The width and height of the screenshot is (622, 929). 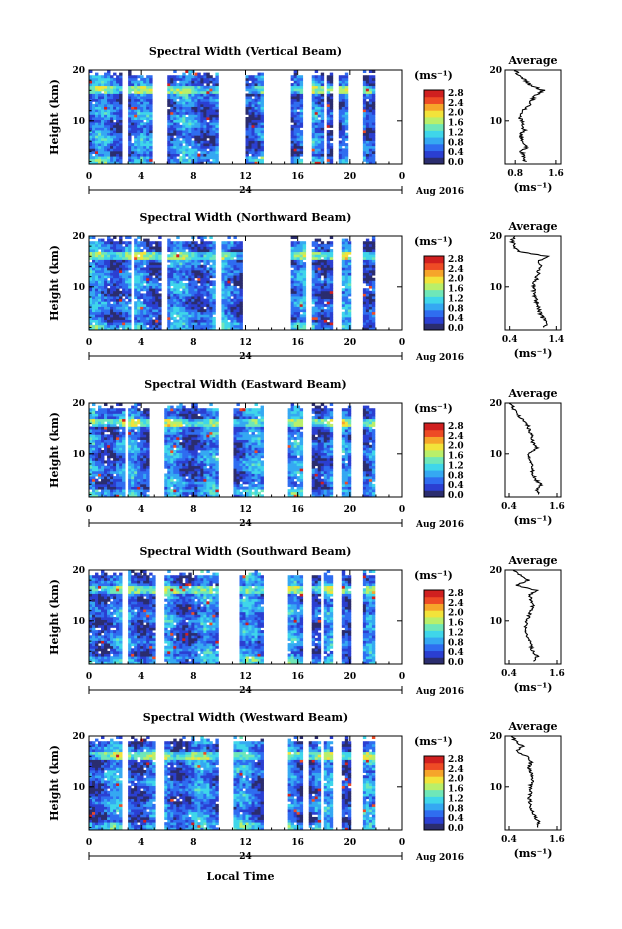 I want to click on date-label: Aug 2016, so click(x=439, y=358).